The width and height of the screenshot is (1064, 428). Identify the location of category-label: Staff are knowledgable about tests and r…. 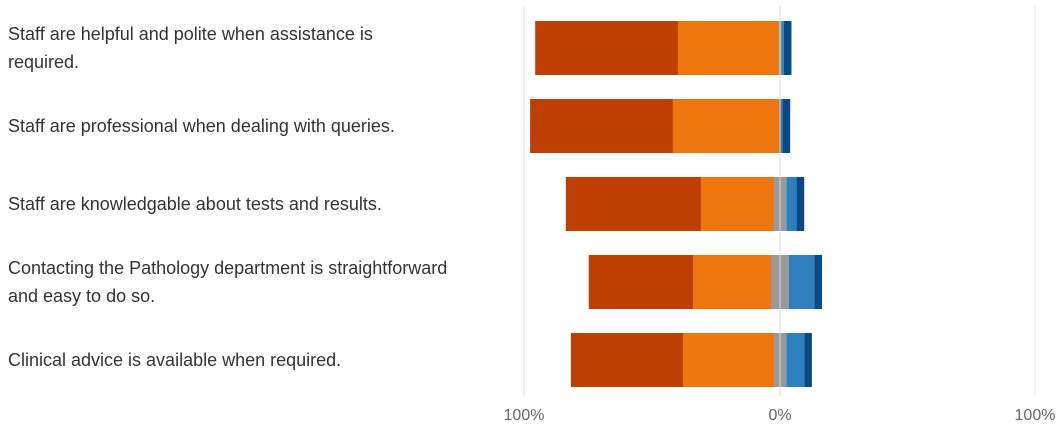
(195, 204).